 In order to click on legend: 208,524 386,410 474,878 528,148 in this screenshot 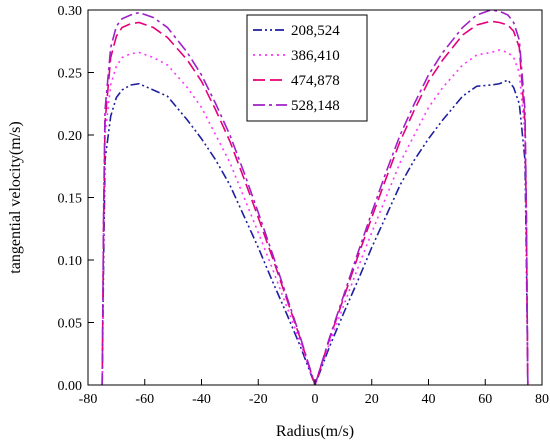, I will do `click(307, 68)`.